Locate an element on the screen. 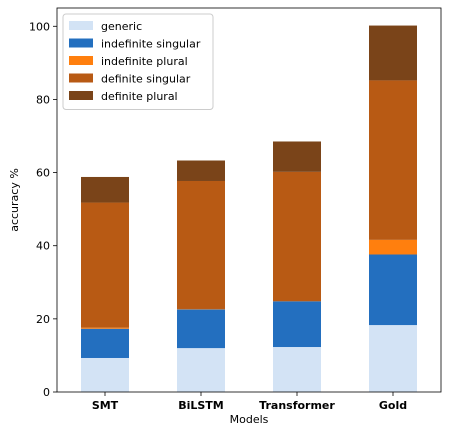  x-tick-label-gold: Gold is located at coordinates (393, 405).